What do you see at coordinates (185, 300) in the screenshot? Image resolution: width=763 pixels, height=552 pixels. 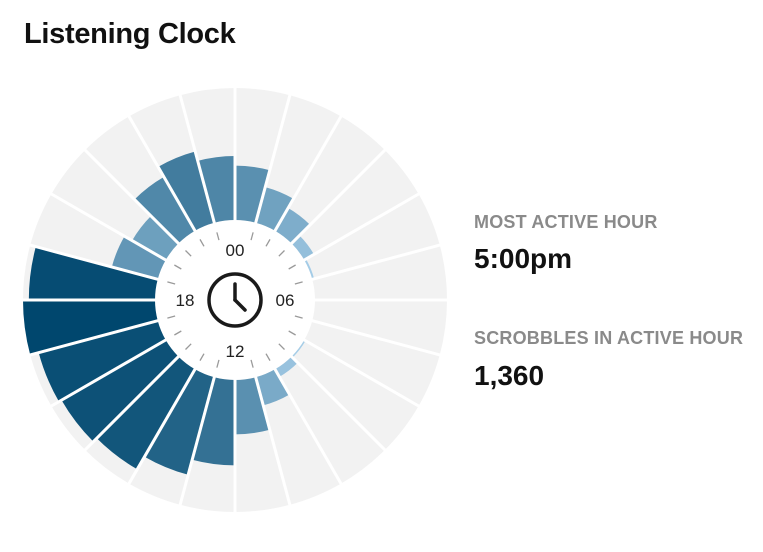 I see `hour-label-18: 18` at bounding box center [185, 300].